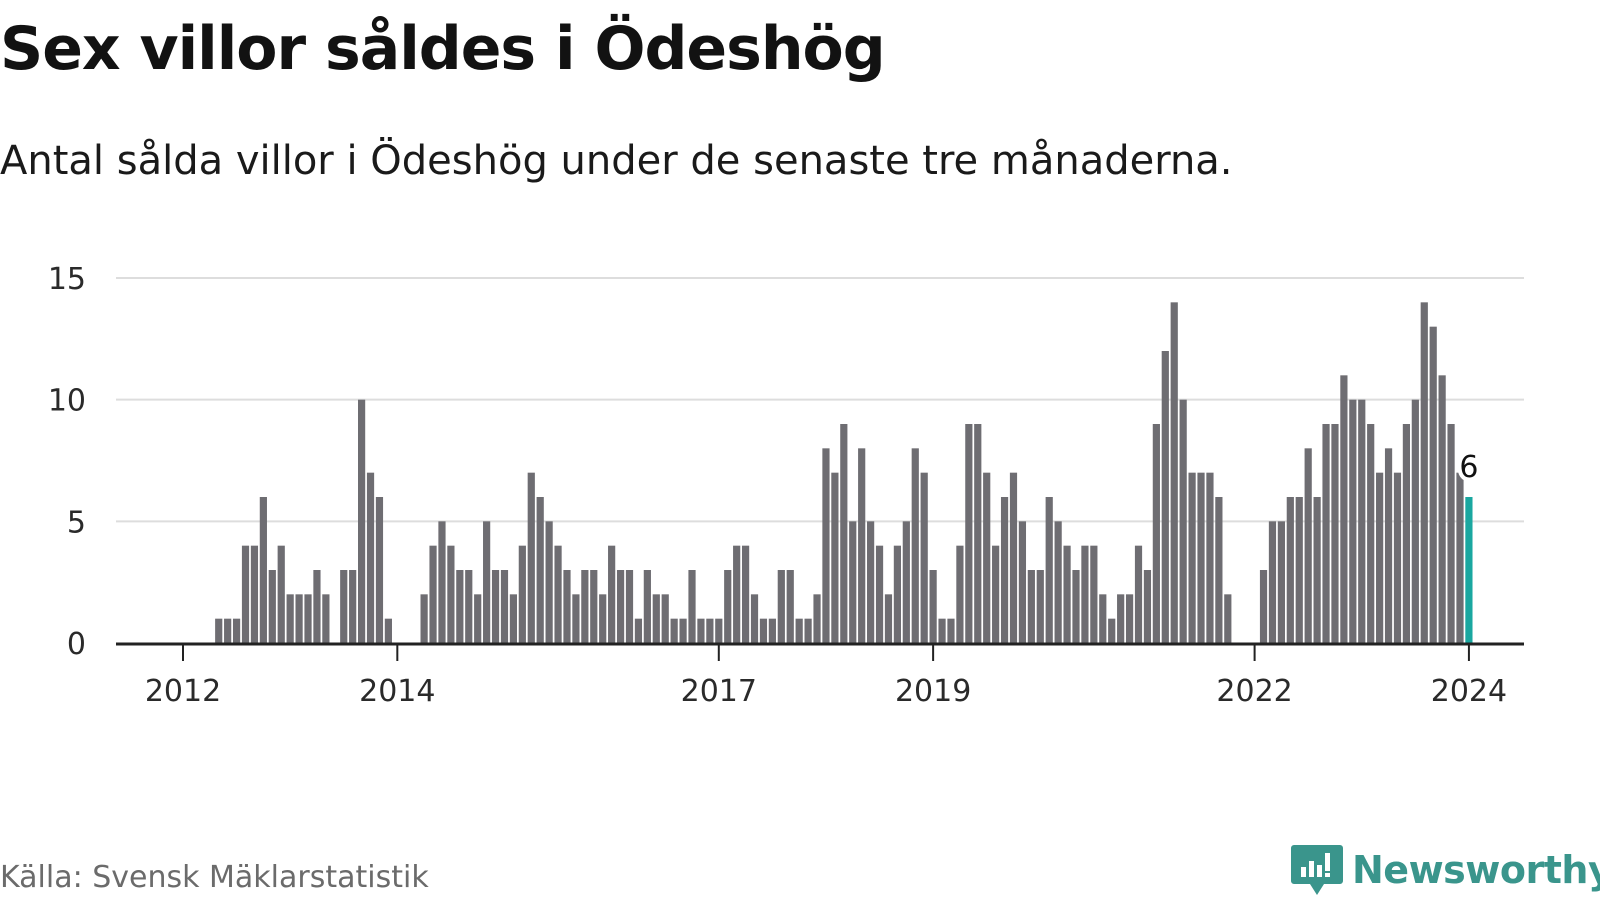 The width and height of the screenshot is (1600, 900). What do you see at coordinates (820, 651) in the screenshot?
I see `axes` at bounding box center [820, 651].